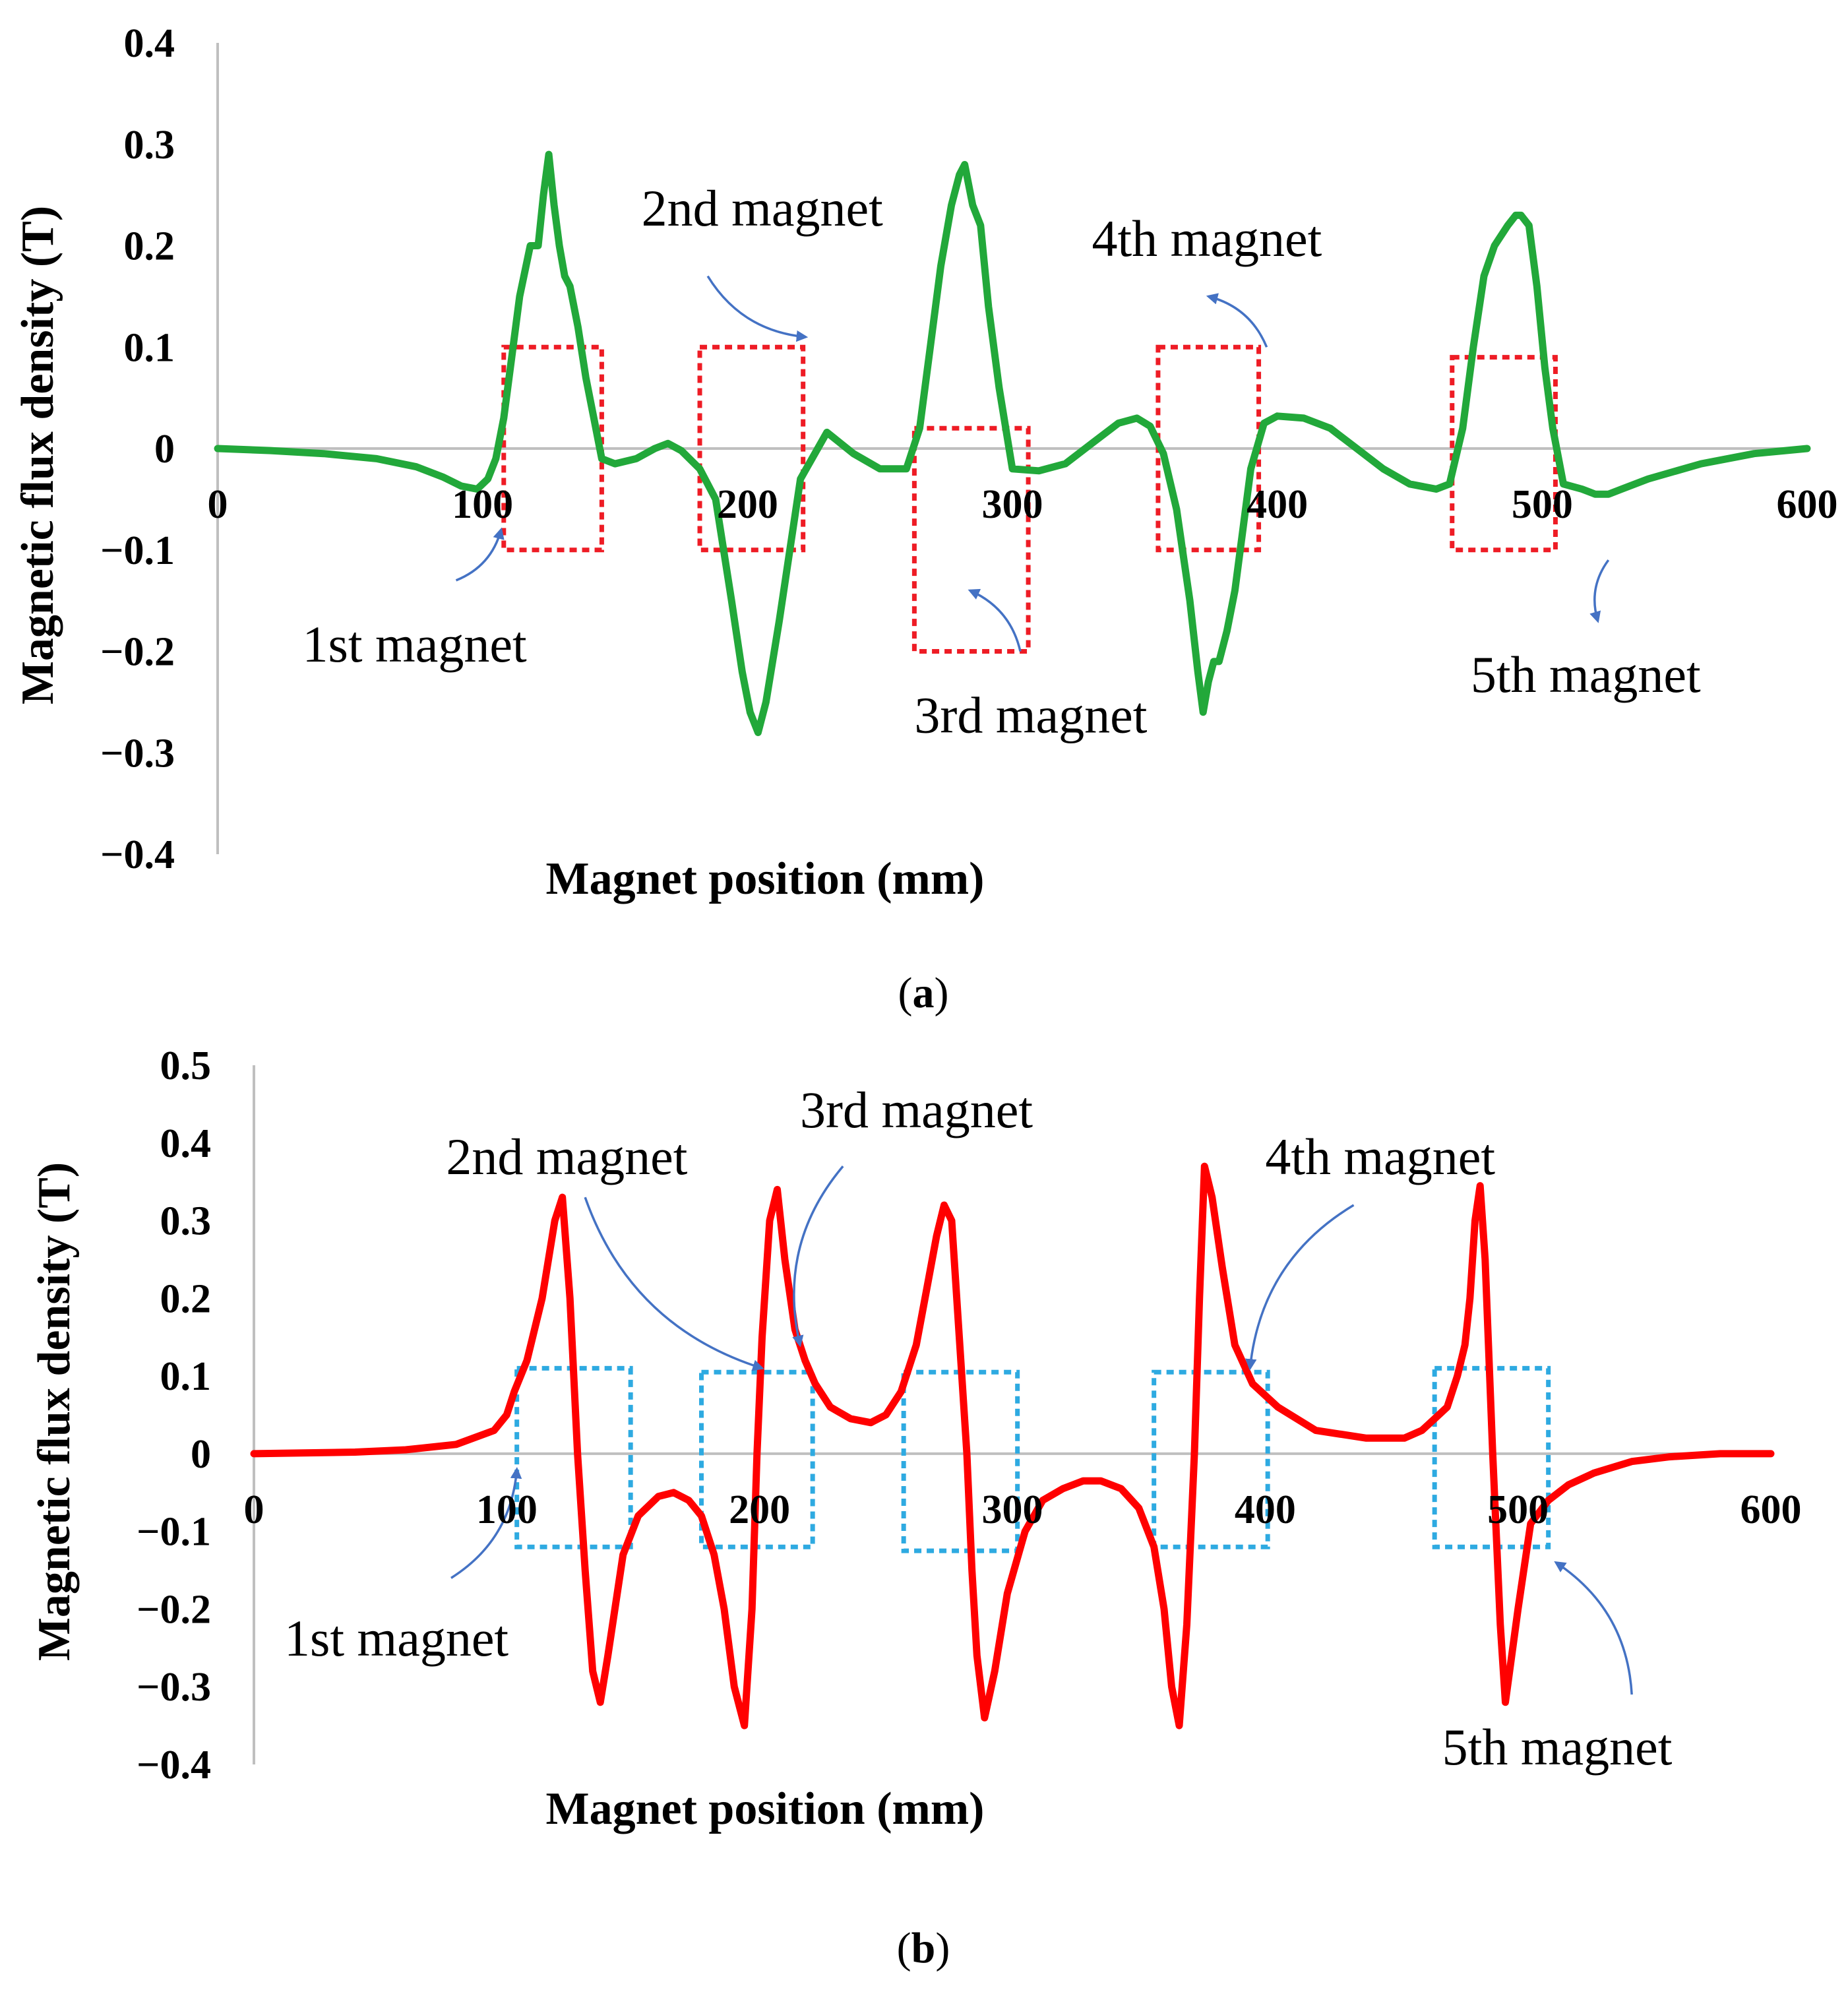 The width and height of the screenshot is (1848, 1992). I want to click on annotation-label-a-3: 3rd magnet, so click(1030, 715).